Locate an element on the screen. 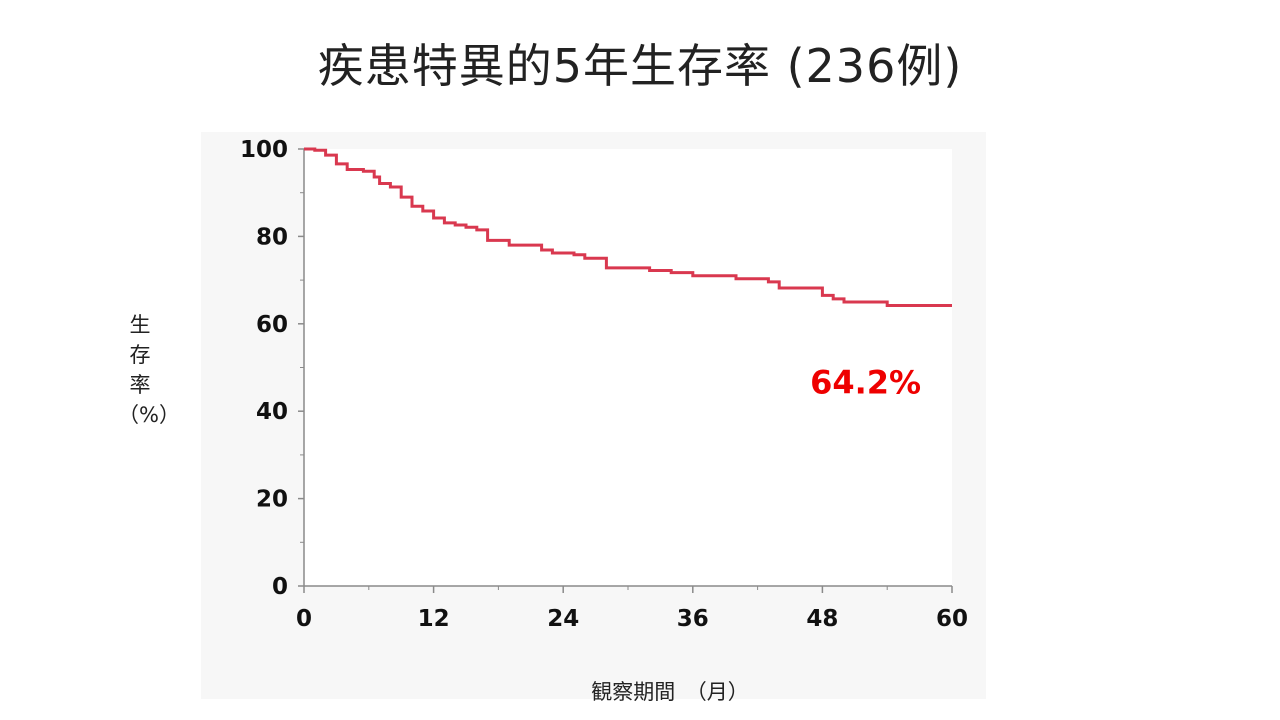  x-tick-label: 60 is located at coordinates (952, 619).